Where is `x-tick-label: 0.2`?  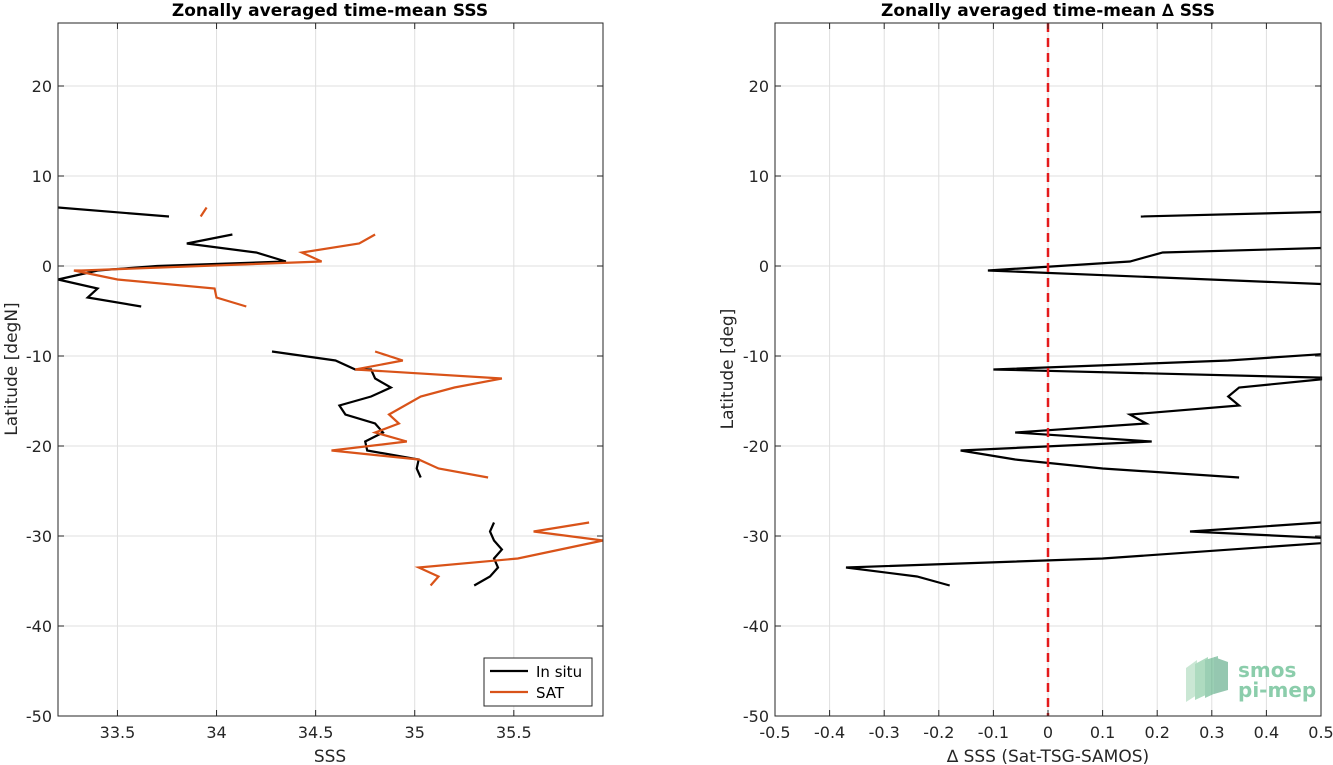
x-tick-label: 0.2 is located at coordinates (1156, 732).